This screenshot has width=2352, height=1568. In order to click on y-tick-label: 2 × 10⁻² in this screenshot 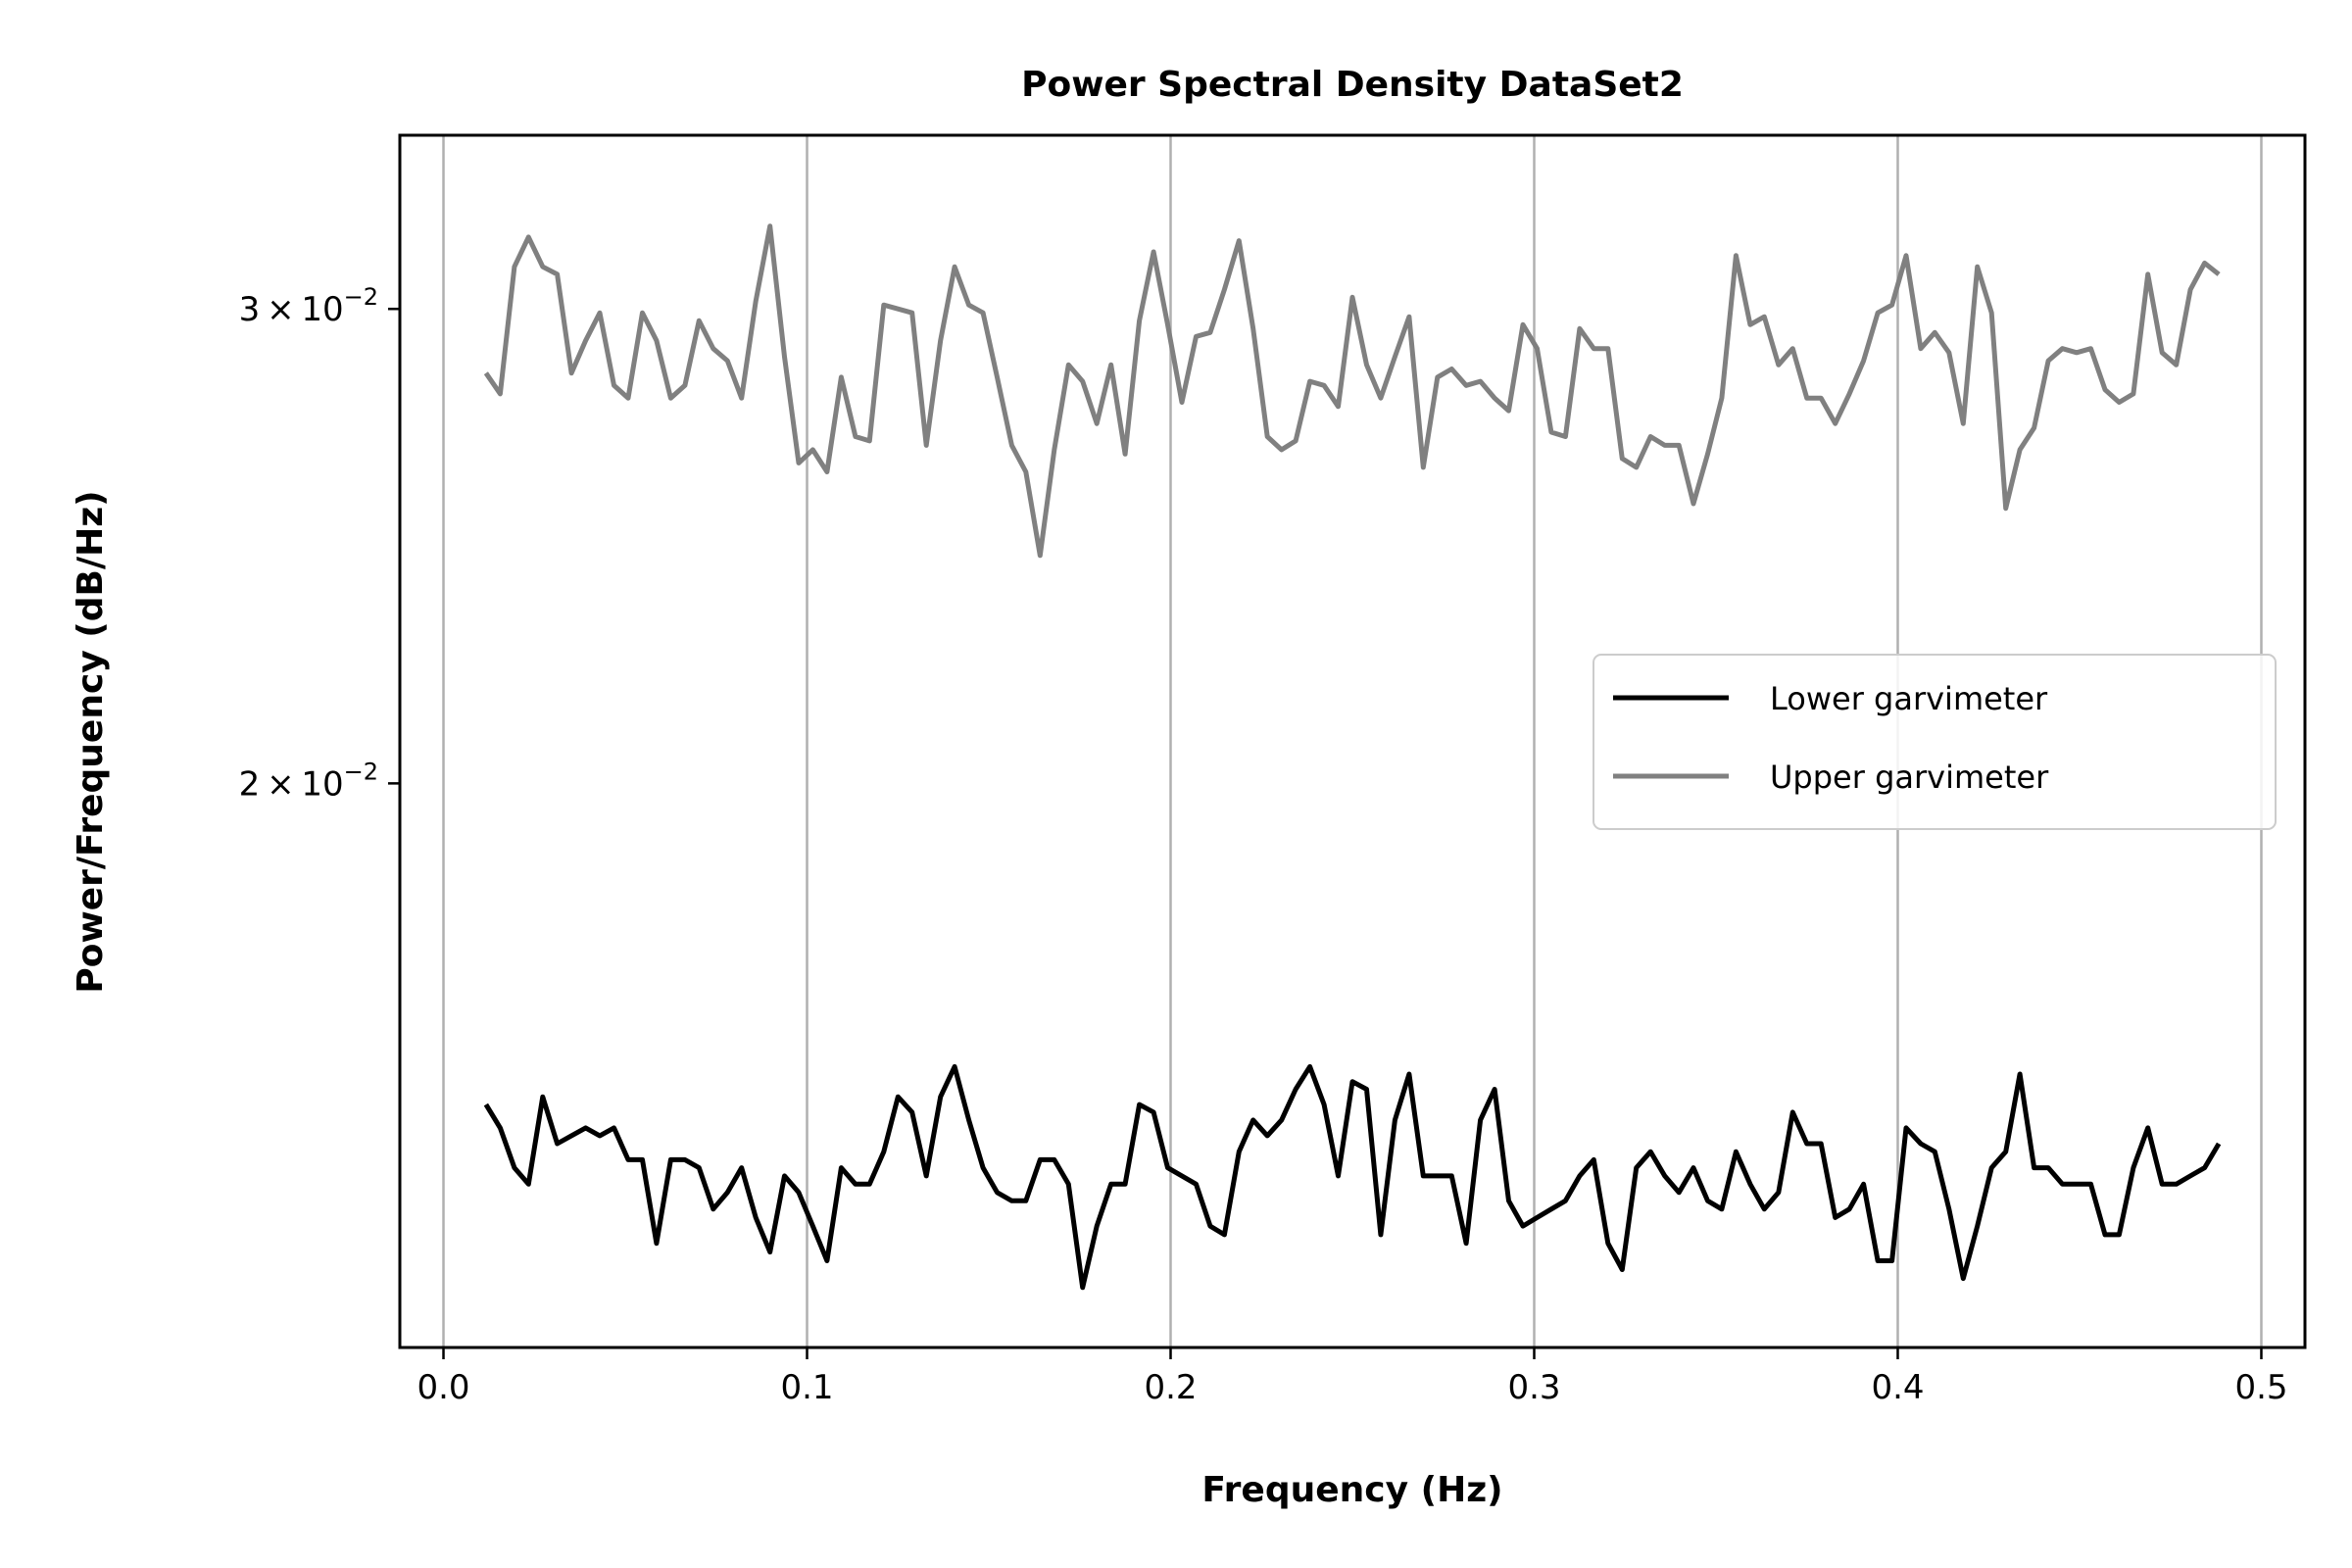, I will do `click(308, 781)`.